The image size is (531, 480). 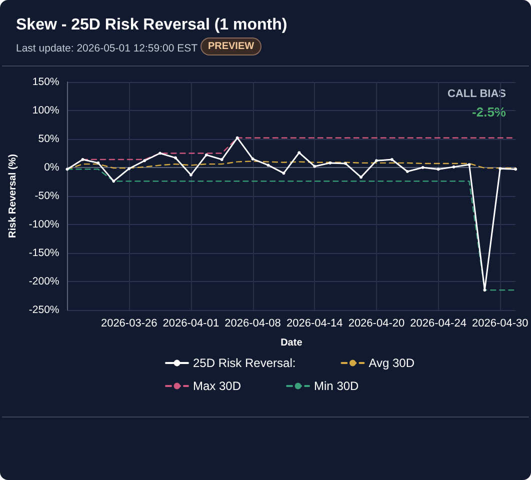 I want to click on y-tick-label: -100%, so click(x=44, y=224).